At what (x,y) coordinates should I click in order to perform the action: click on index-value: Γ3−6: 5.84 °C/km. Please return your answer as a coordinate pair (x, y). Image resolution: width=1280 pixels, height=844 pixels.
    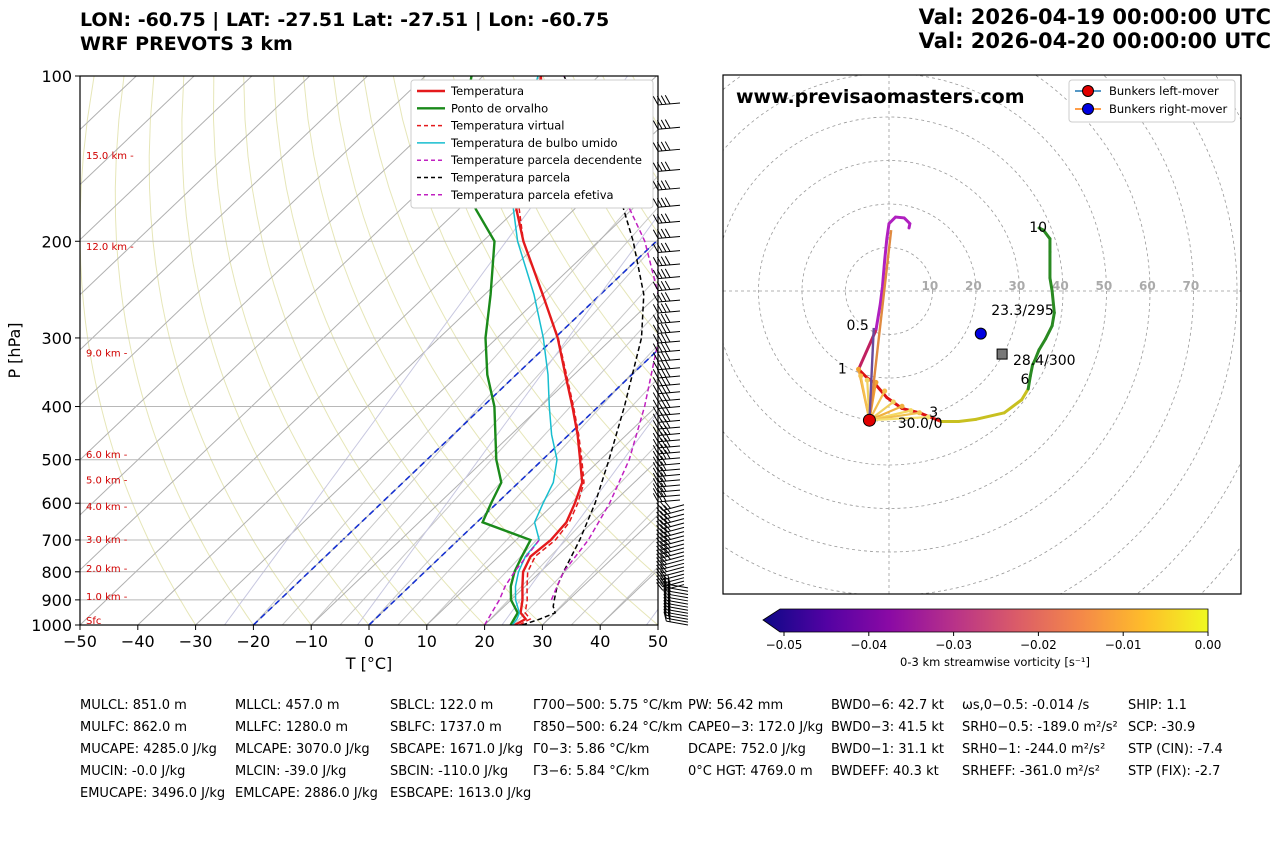
    Looking at the image, I should click on (591, 771).